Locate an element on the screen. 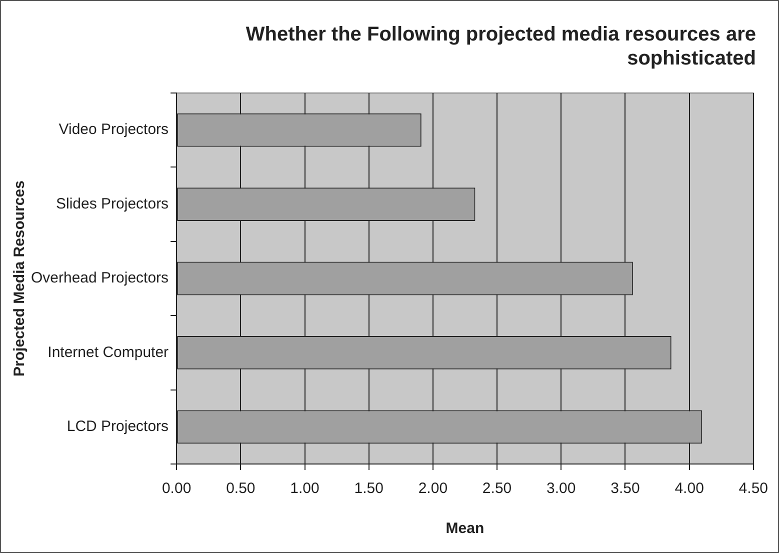 The height and width of the screenshot is (553, 779). text: sophisticated is located at coordinates (691, 59).